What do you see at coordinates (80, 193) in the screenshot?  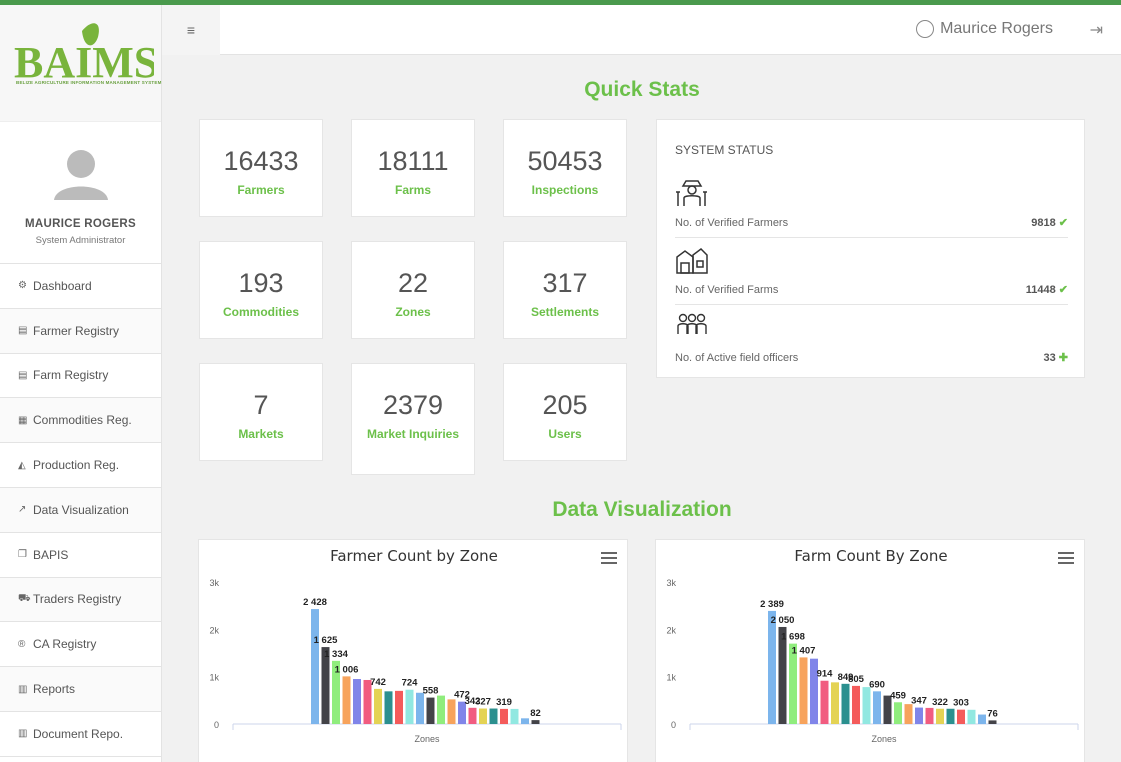 I see `user-profile: MAURICE ROGERS System Administrator` at bounding box center [80, 193].